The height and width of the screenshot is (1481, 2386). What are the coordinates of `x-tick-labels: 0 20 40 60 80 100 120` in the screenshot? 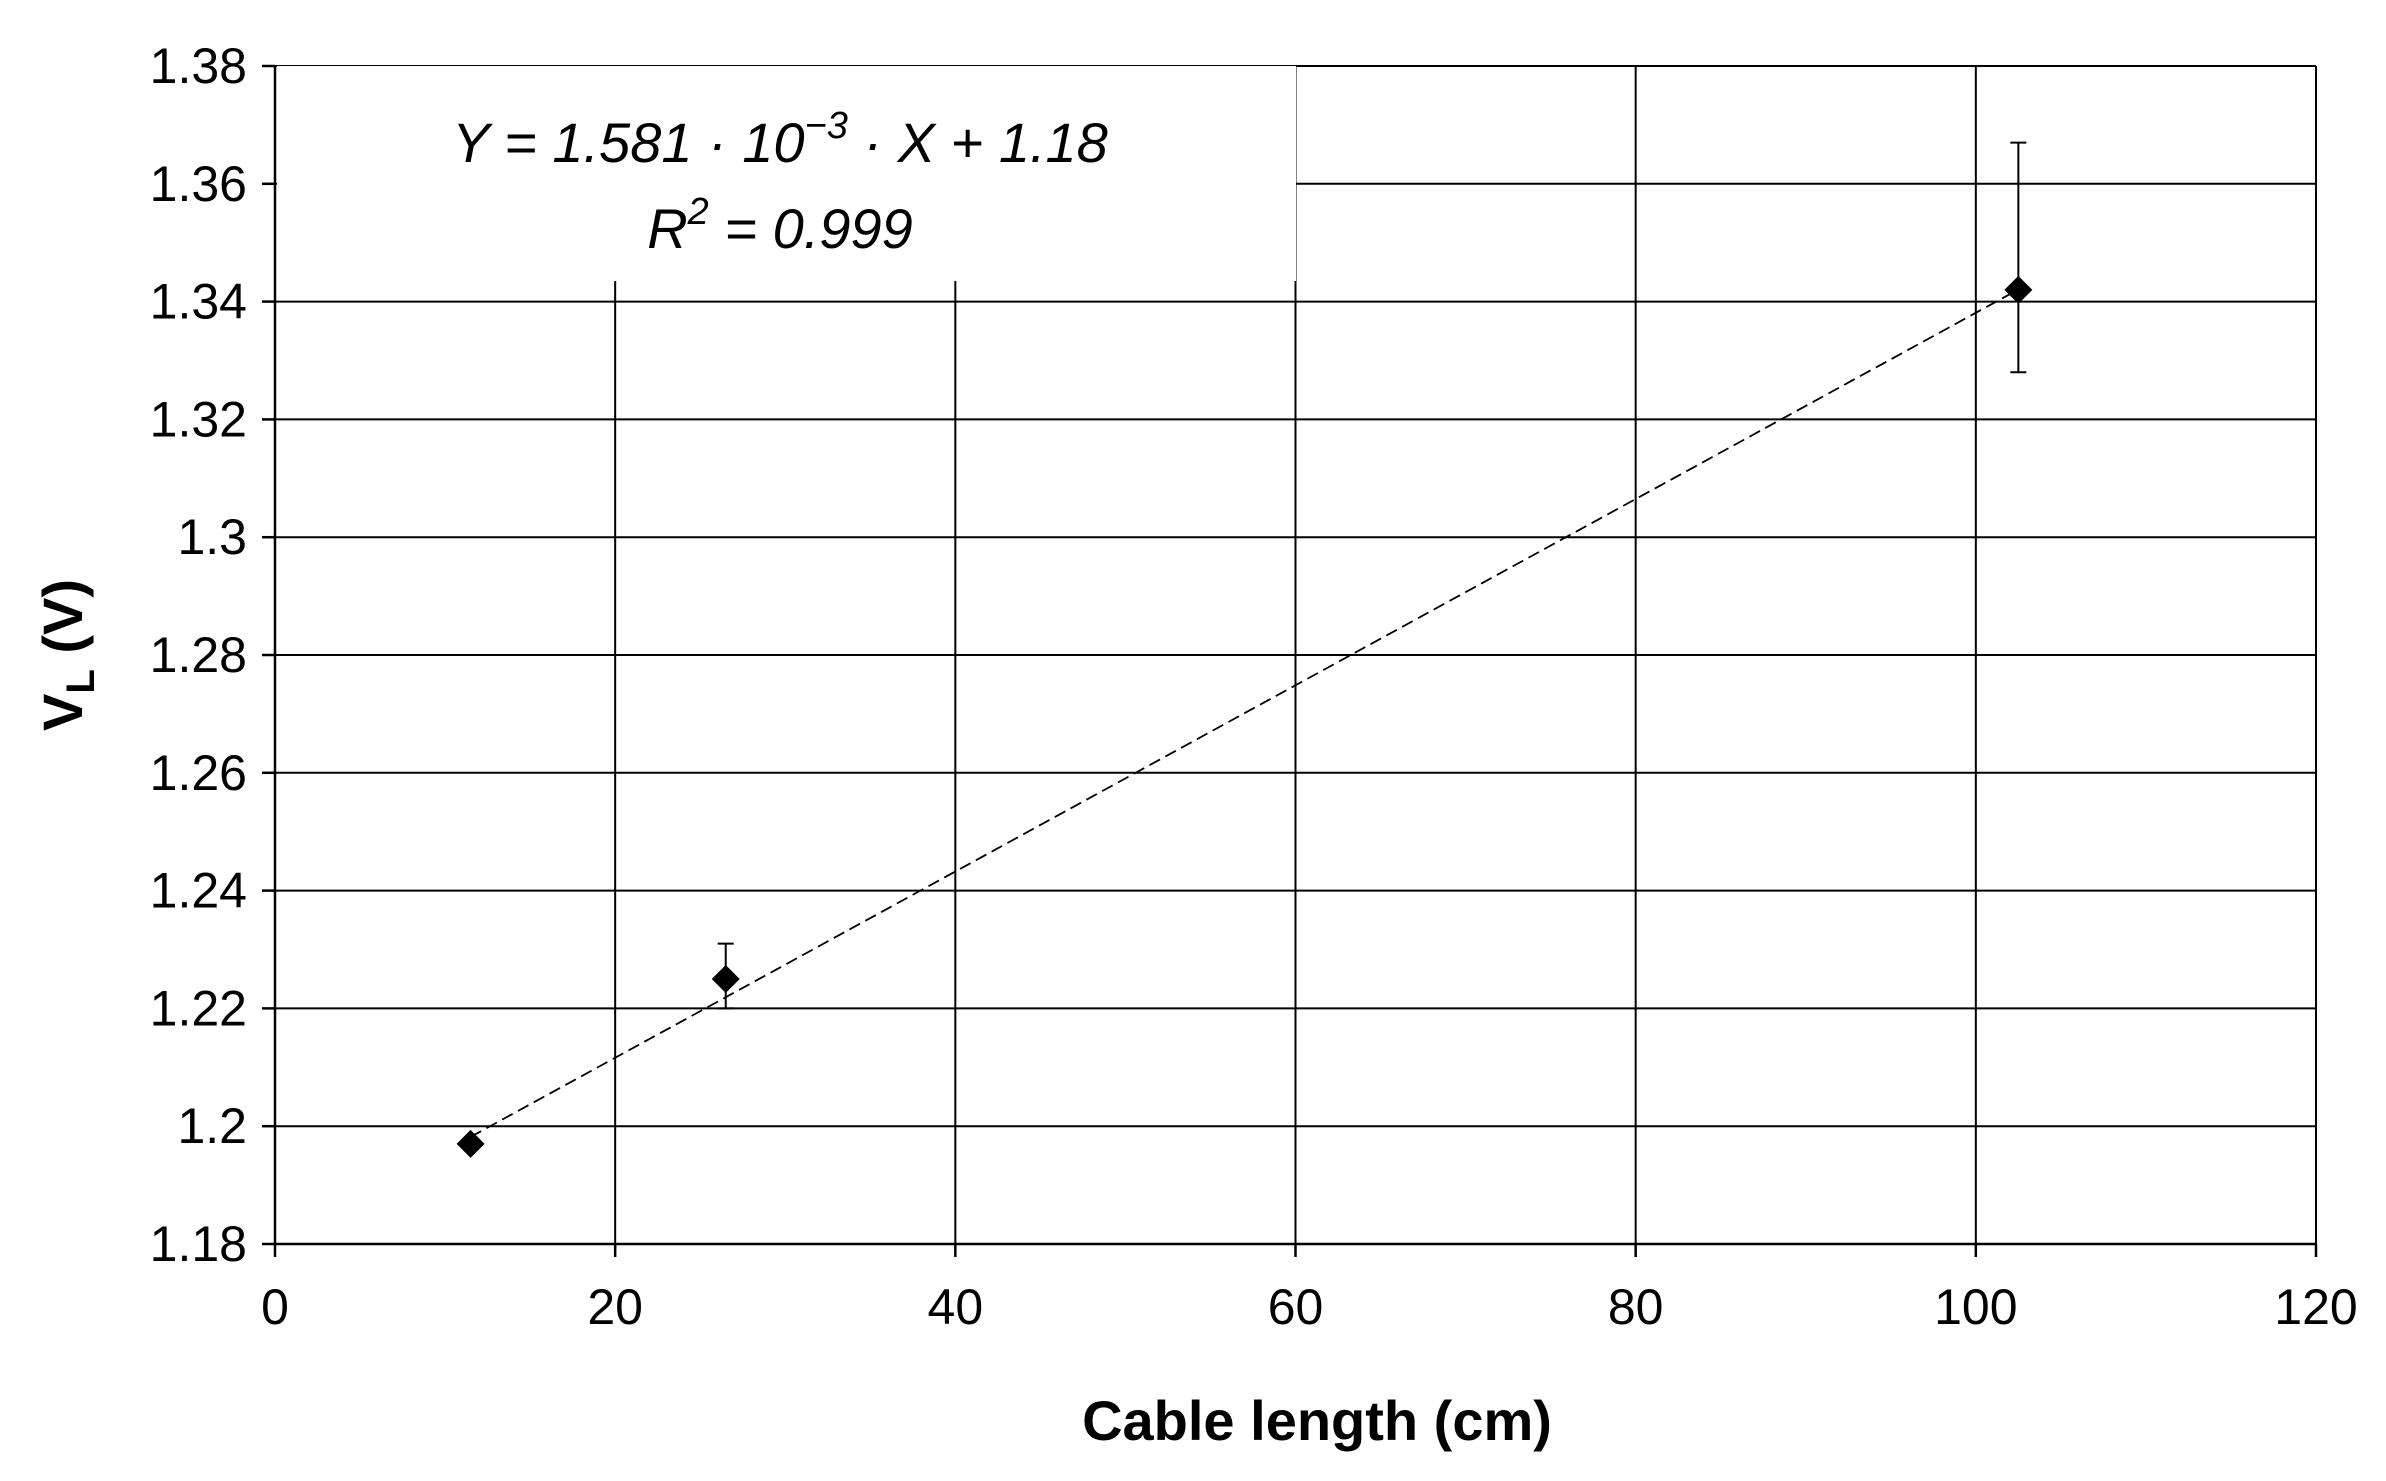 It's located at (1309, 1307).